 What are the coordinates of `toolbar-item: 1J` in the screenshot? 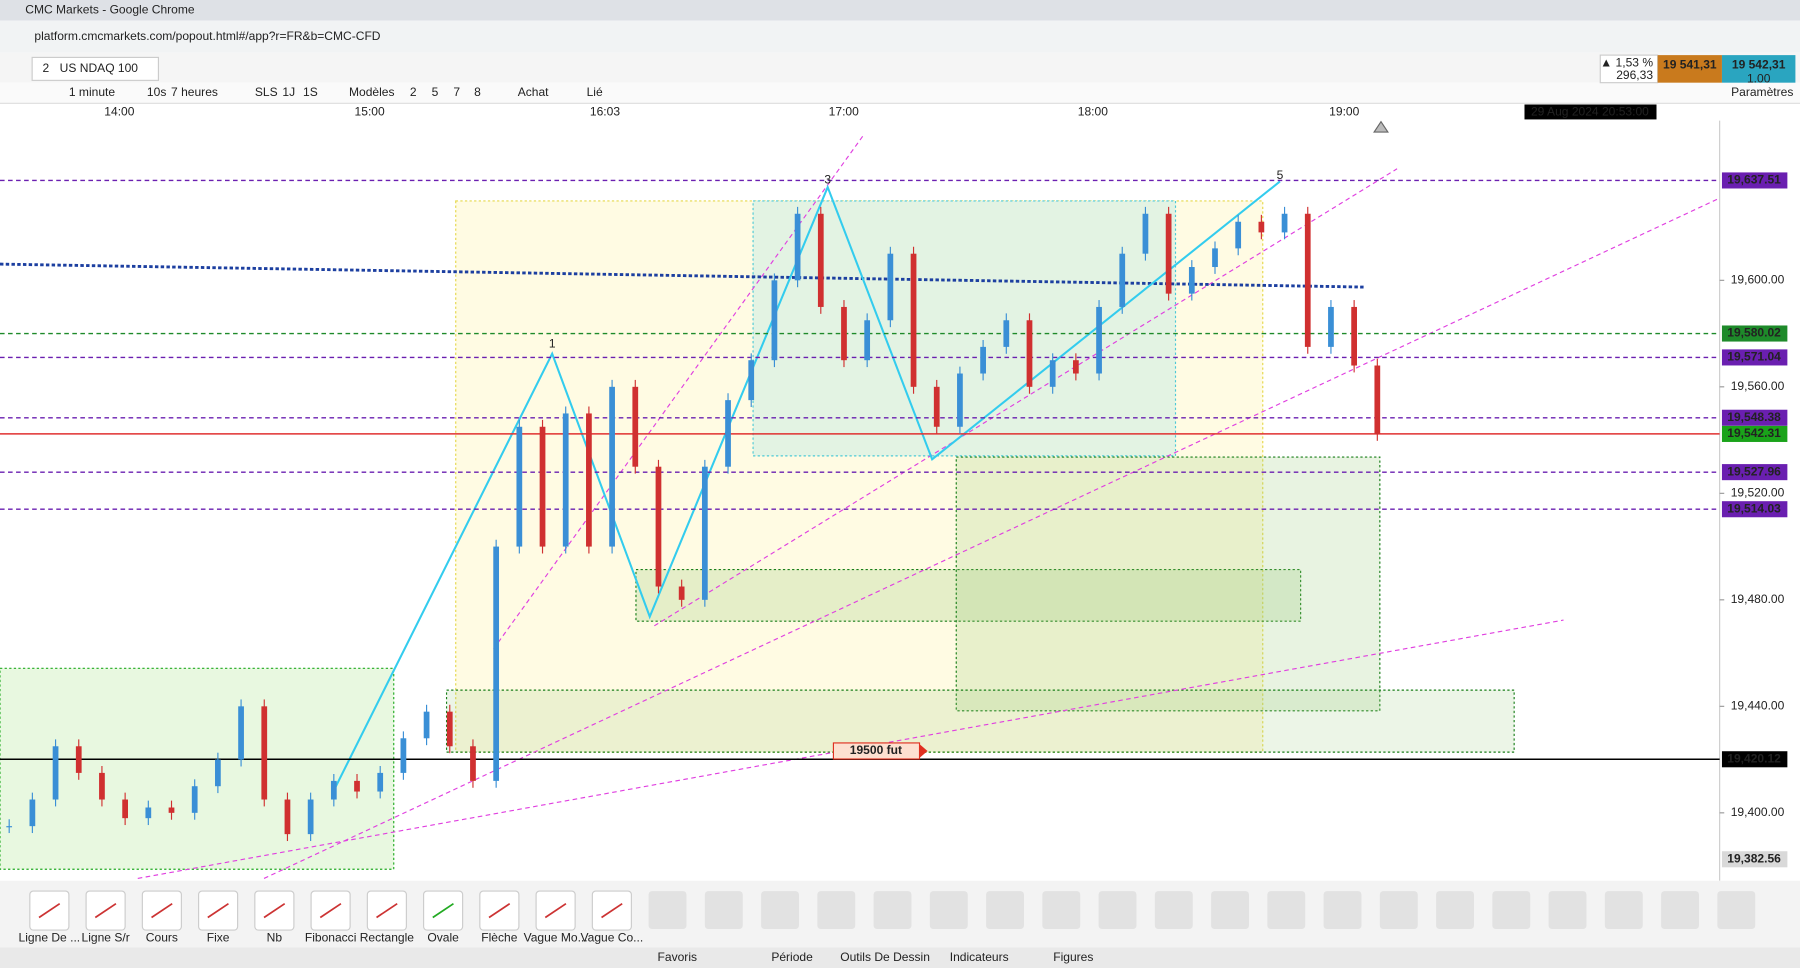 It's located at (288, 92).